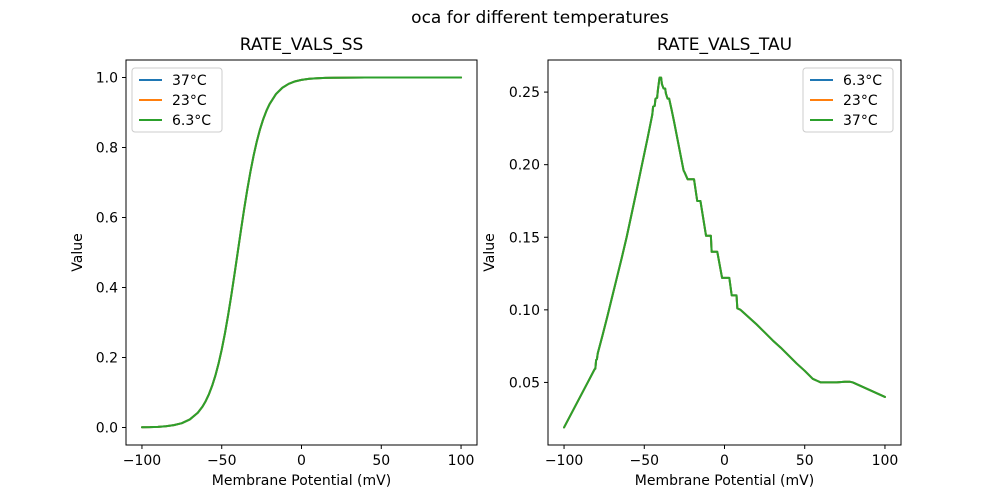 Image resolution: width=1000 pixels, height=500 pixels. Describe the element at coordinates (540, 18) in the screenshot. I see `figure-suptitle: oca for different temperatures` at that location.